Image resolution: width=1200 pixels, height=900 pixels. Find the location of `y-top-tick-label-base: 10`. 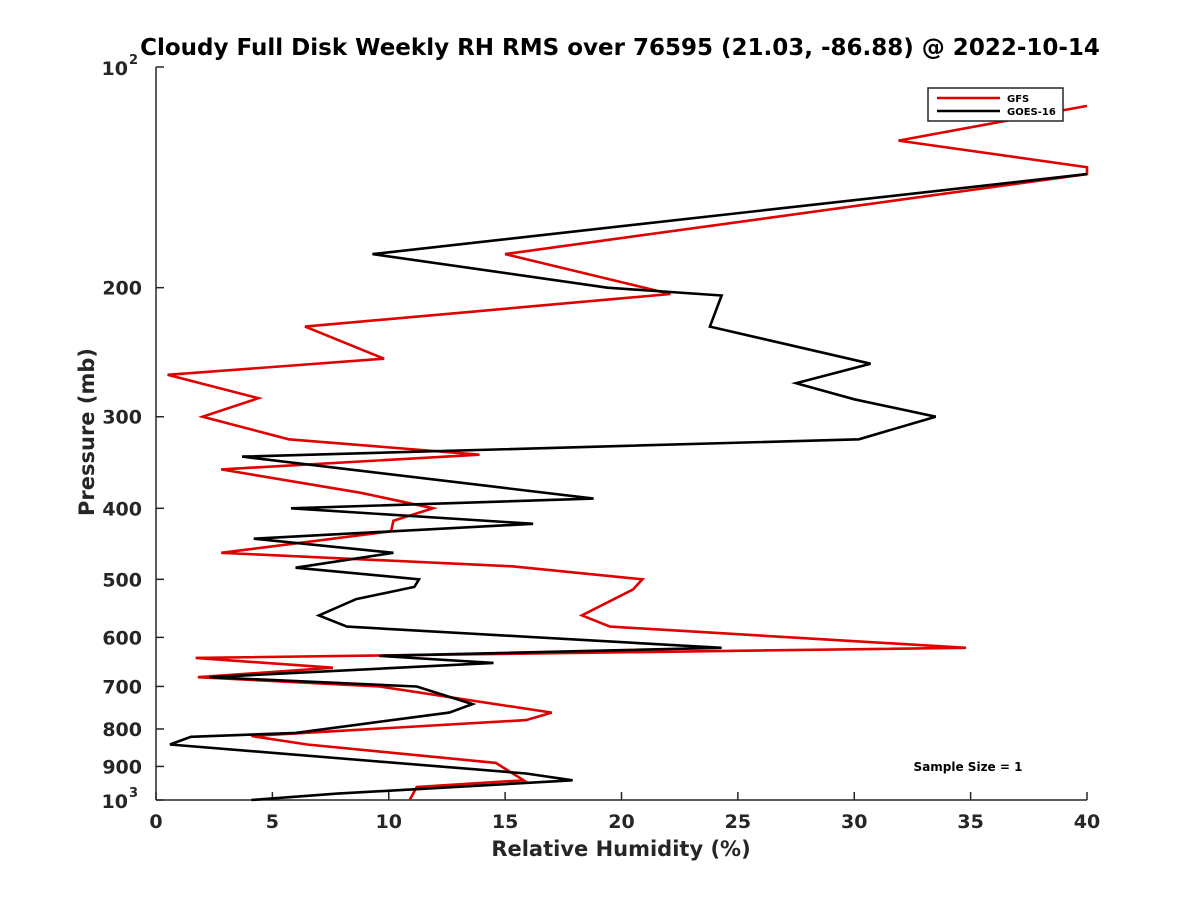

y-top-tick-label-base: 10 is located at coordinates (115, 69).